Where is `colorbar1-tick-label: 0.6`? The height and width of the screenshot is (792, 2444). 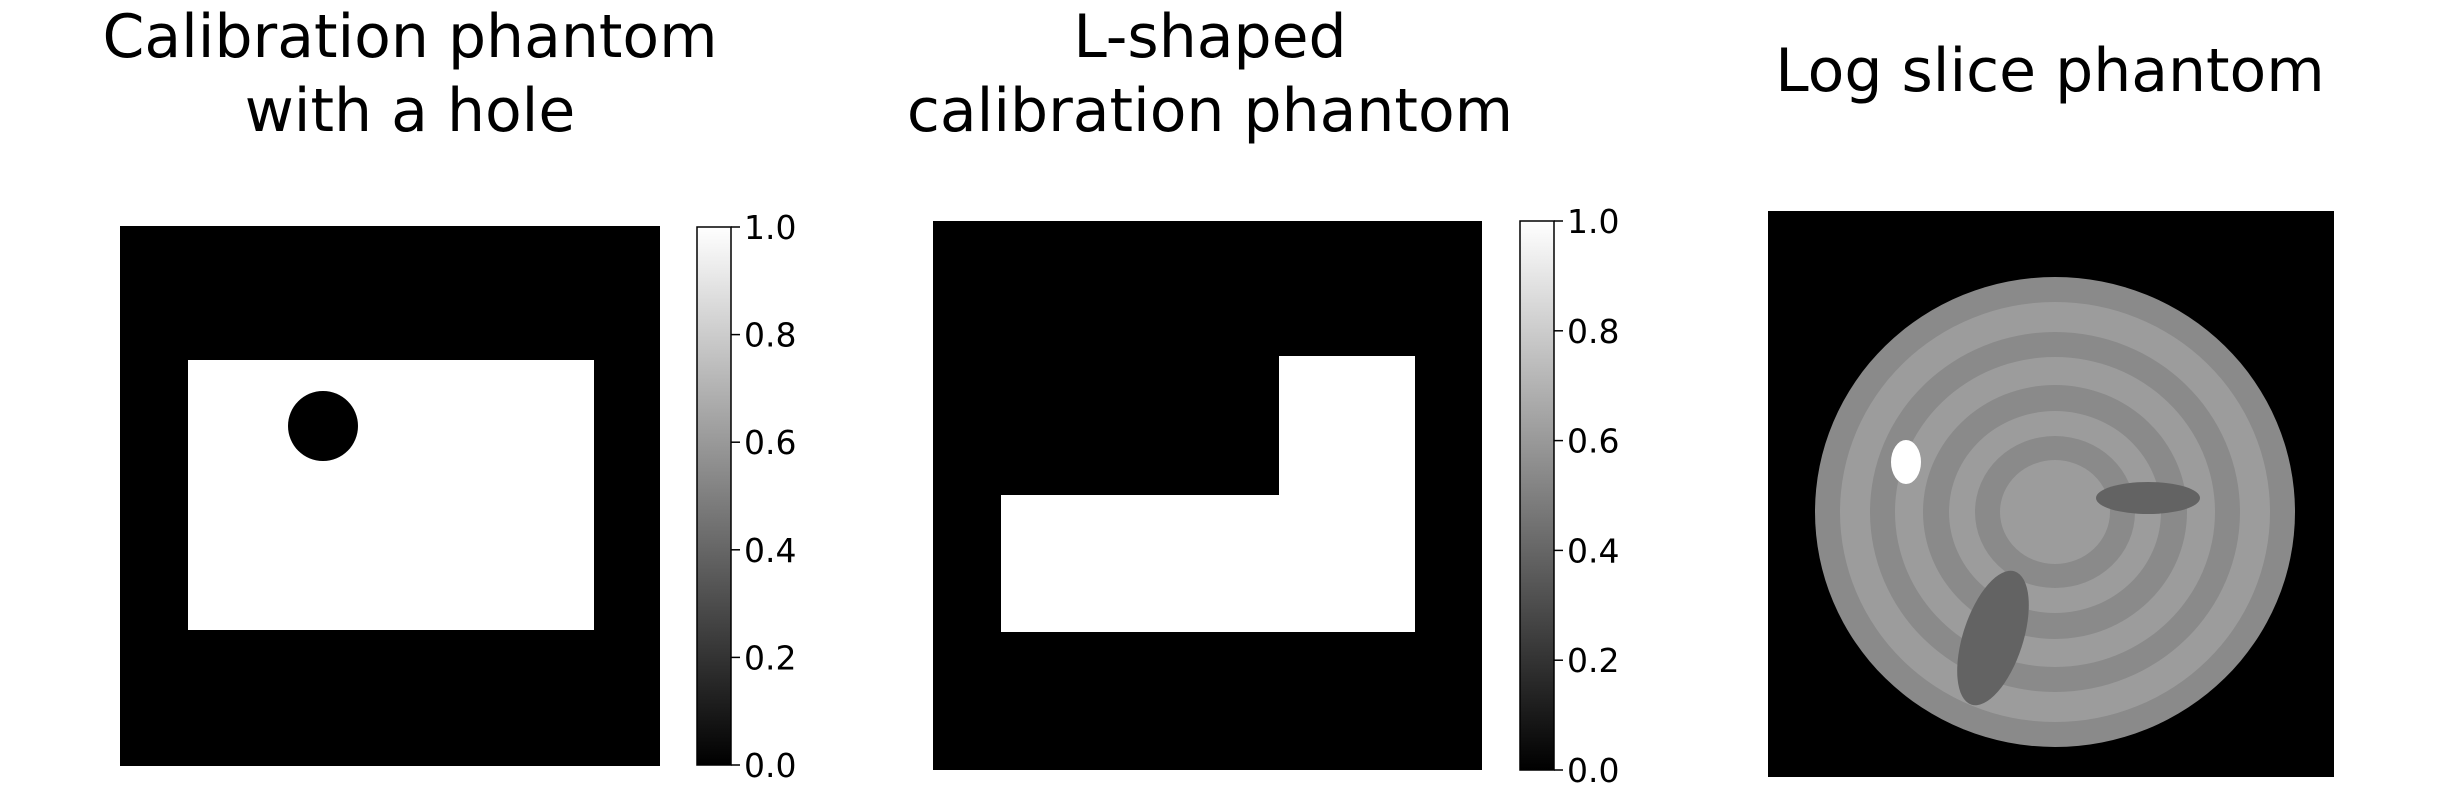 colorbar1-tick-label: 0.6 is located at coordinates (770, 442).